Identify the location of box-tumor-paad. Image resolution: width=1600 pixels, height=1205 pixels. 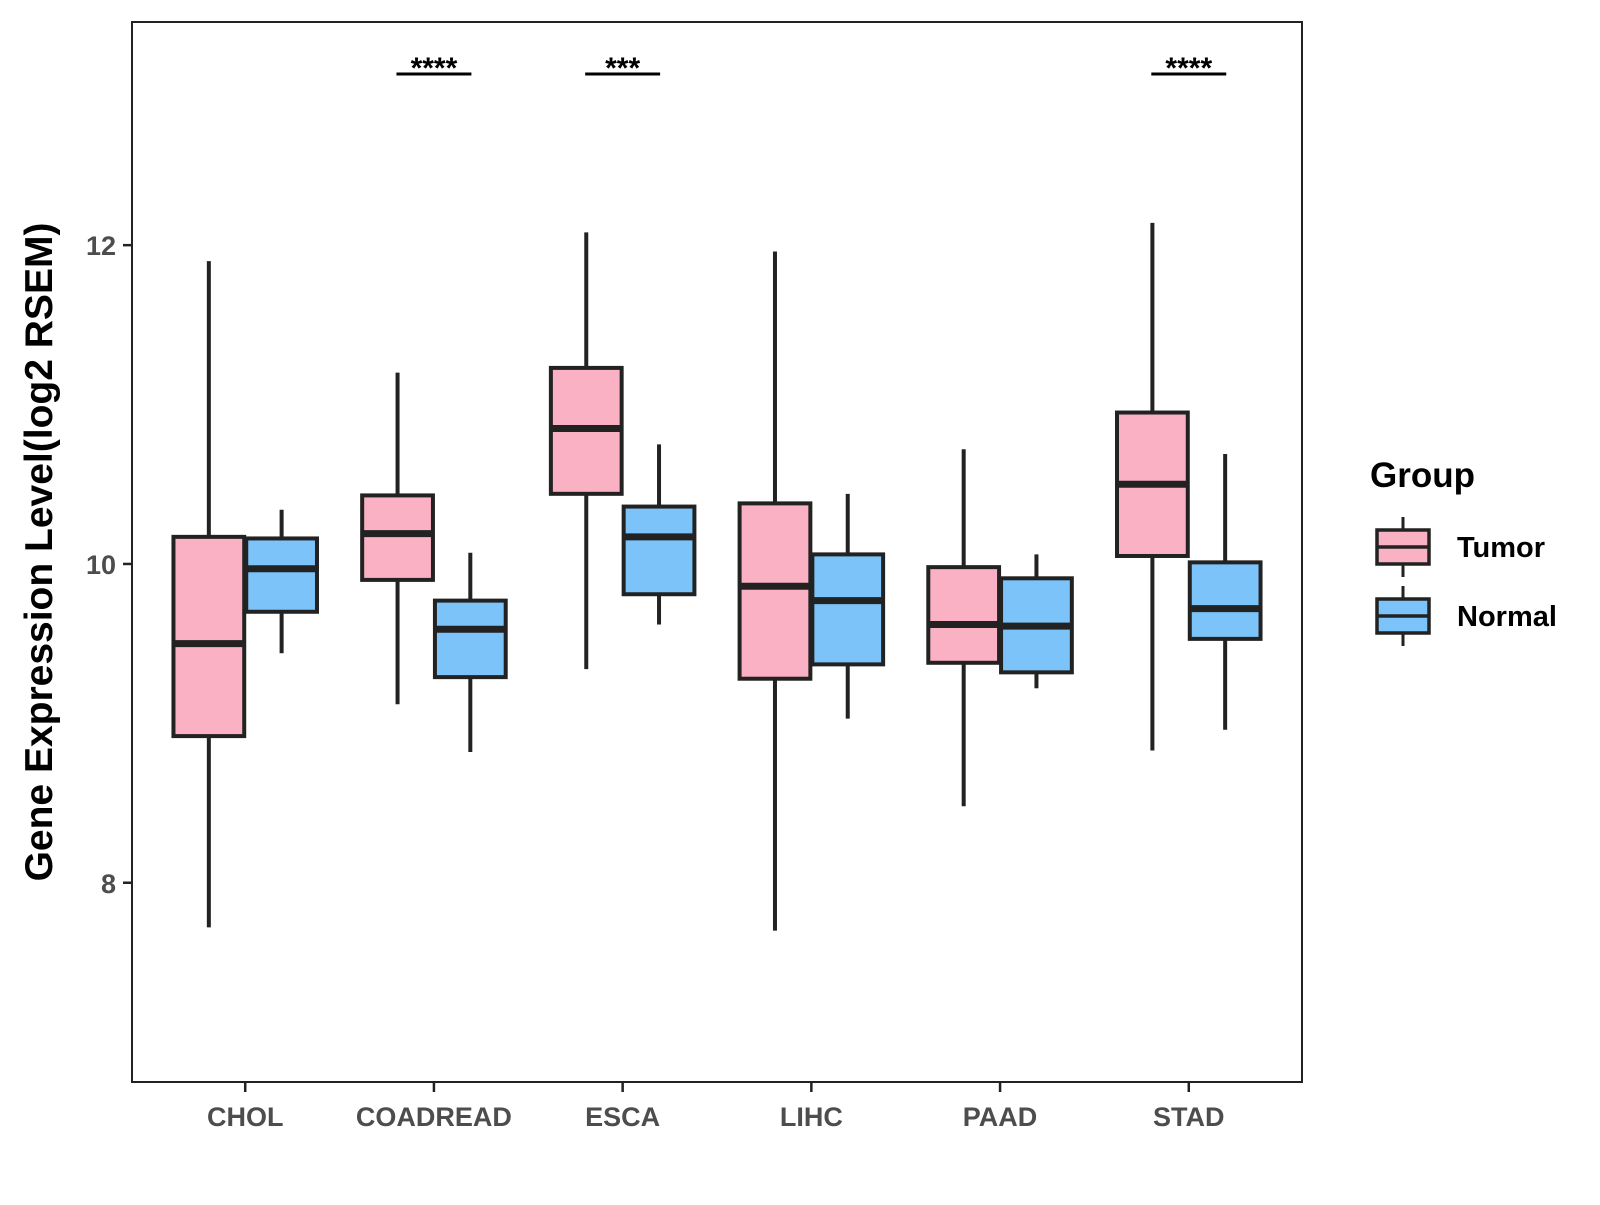
(964, 628).